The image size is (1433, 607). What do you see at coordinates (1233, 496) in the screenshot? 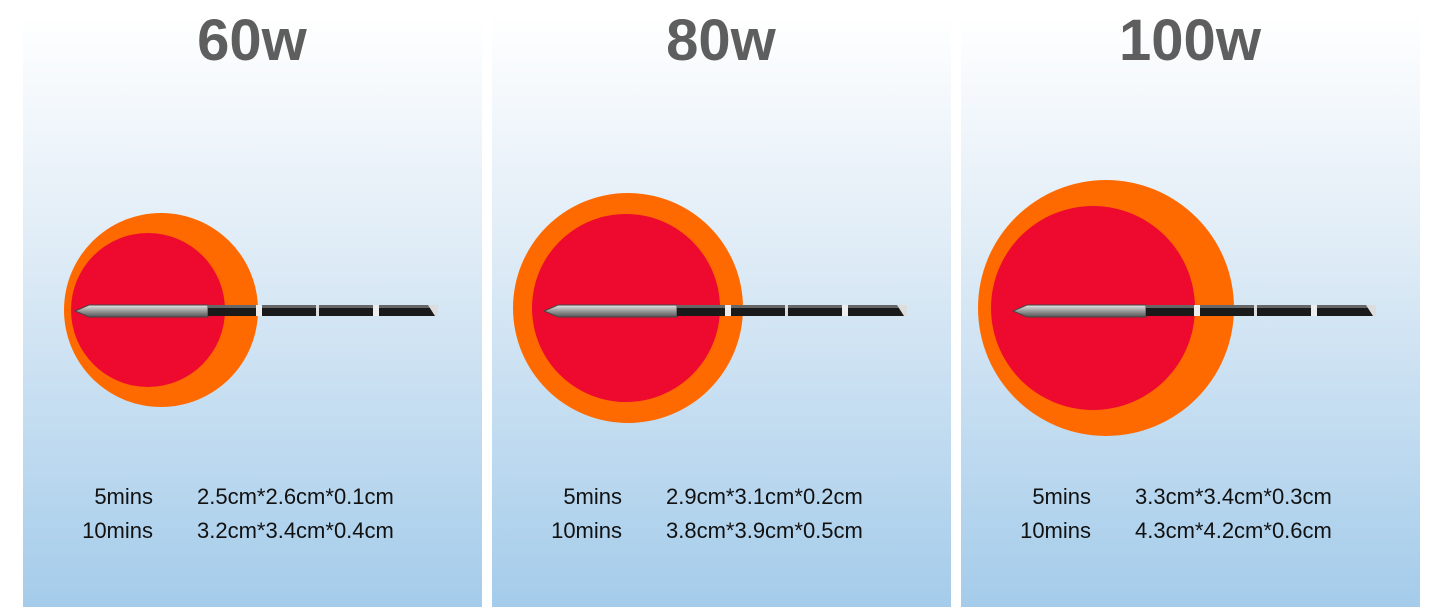
I see `dimension-label: 3.3cm*3.4cm*0.3cm` at bounding box center [1233, 496].